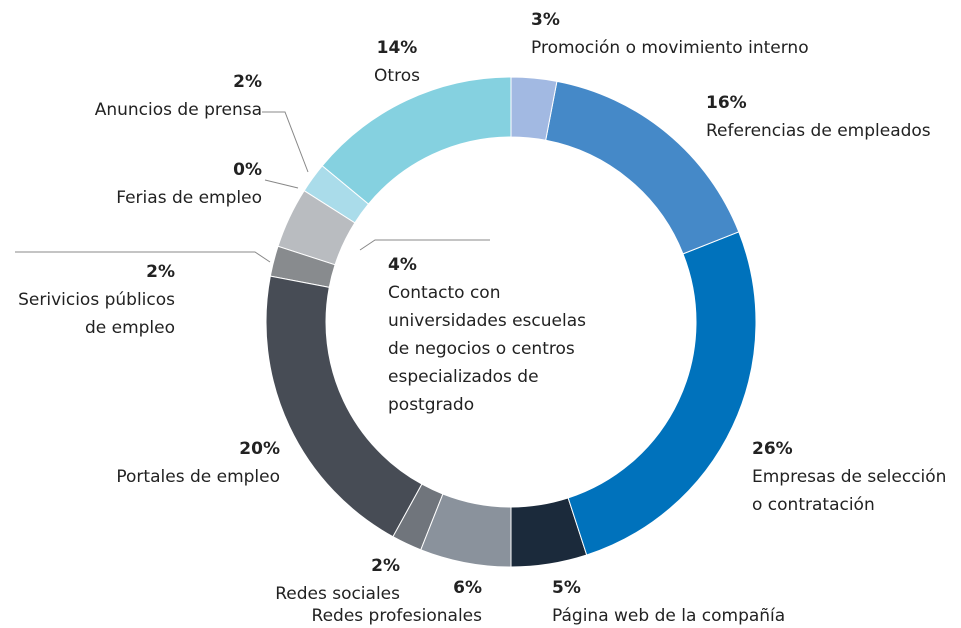 The height and width of the screenshot is (628, 961). I want to click on slice-label: 20% Portales de empleo, so click(198, 463).